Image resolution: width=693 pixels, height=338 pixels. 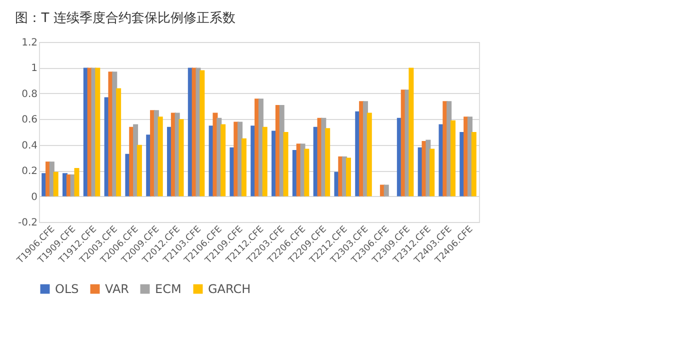 What do you see at coordinates (30, 146) in the screenshot?
I see `y-tick-label: 0.4` at bounding box center [30, 146].